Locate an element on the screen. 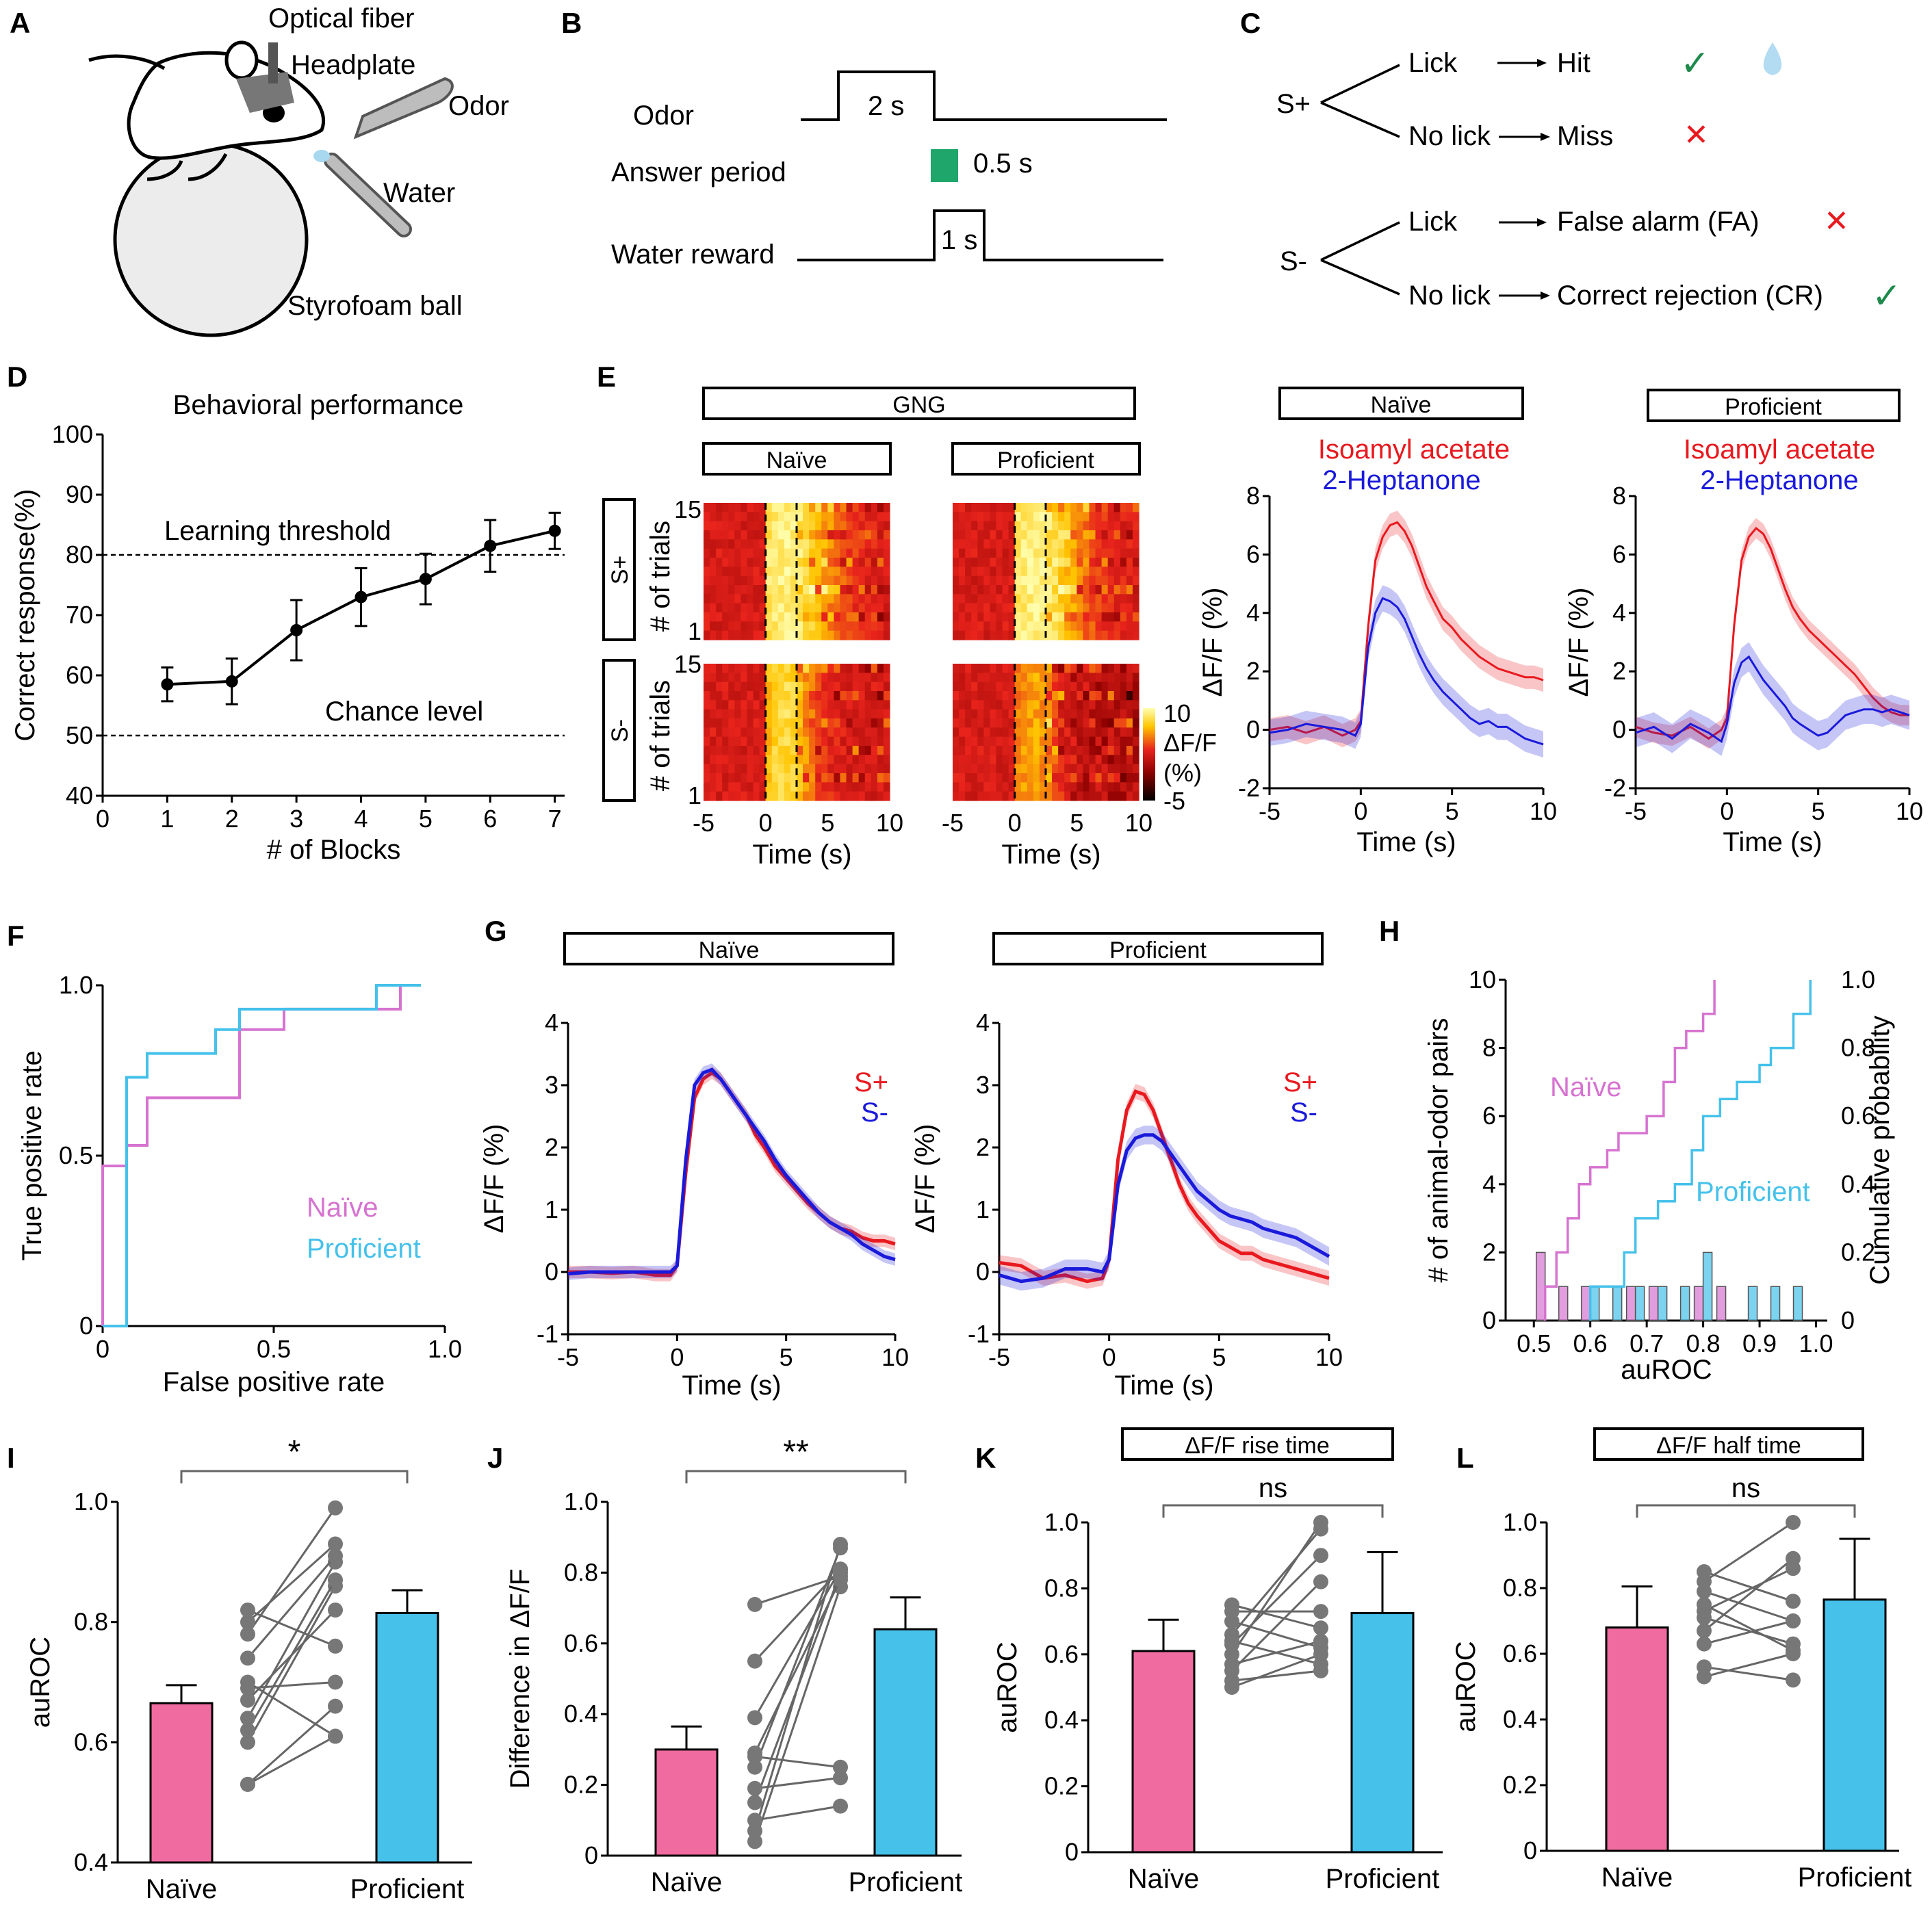 Image resolution: width=1932 pixels, height=1909 pixels. label-s-plus: S+ is located at coordinates (1293, 104).